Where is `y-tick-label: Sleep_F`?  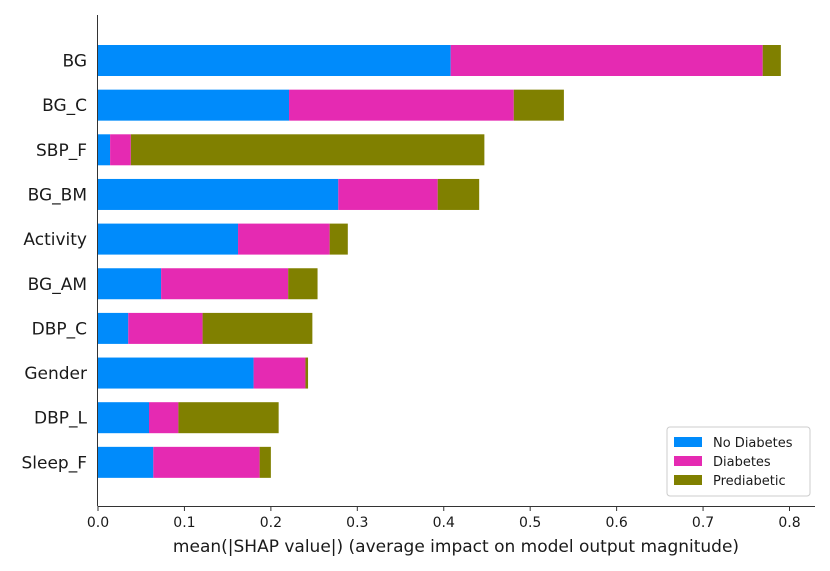 y-tick-label: Sleep_F is located at coordinates (54, 463).